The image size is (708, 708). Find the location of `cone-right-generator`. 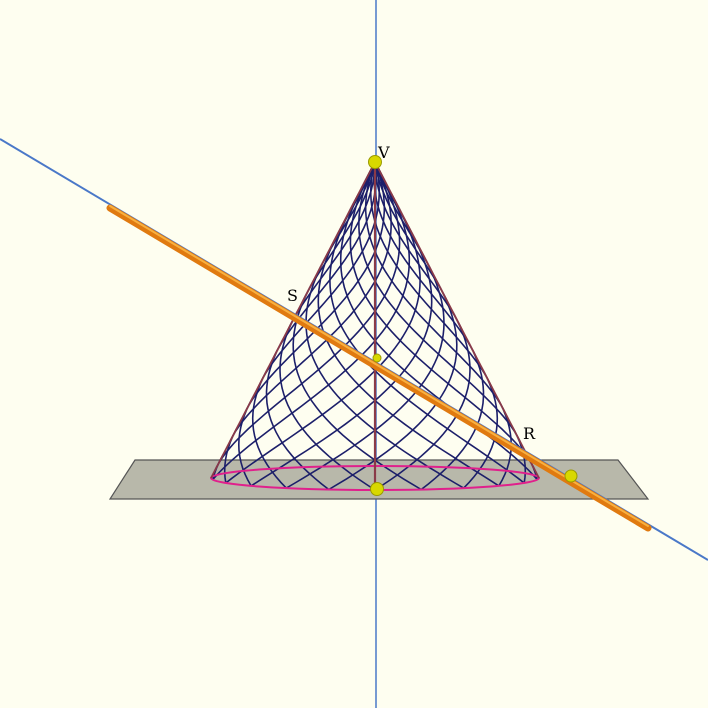

cone-right-generator is located at coordinates (457, 320).